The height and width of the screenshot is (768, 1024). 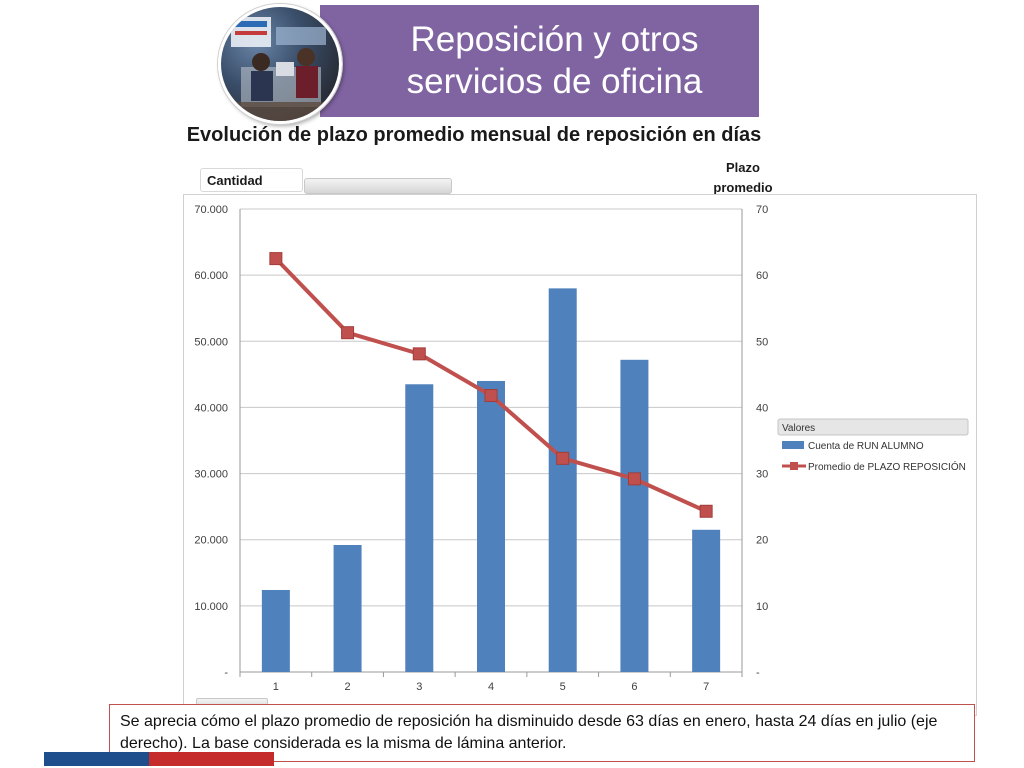 What do you see at coordinates (762, 342) in the screenshot?
I see `right-tick-label: 50` at bounding box center [762, 342].